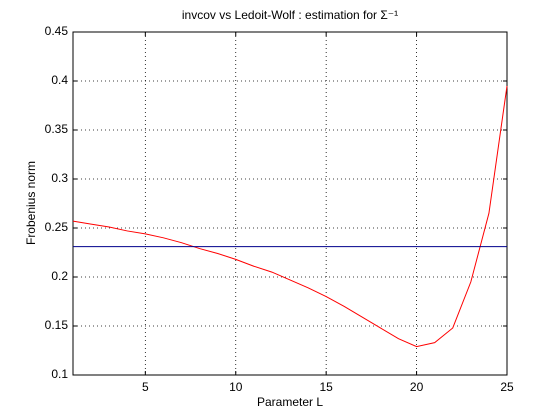  Describe the element at coordinates (57, 31) in the screenshot. I see `y-tick-label: 0.45` at that location.